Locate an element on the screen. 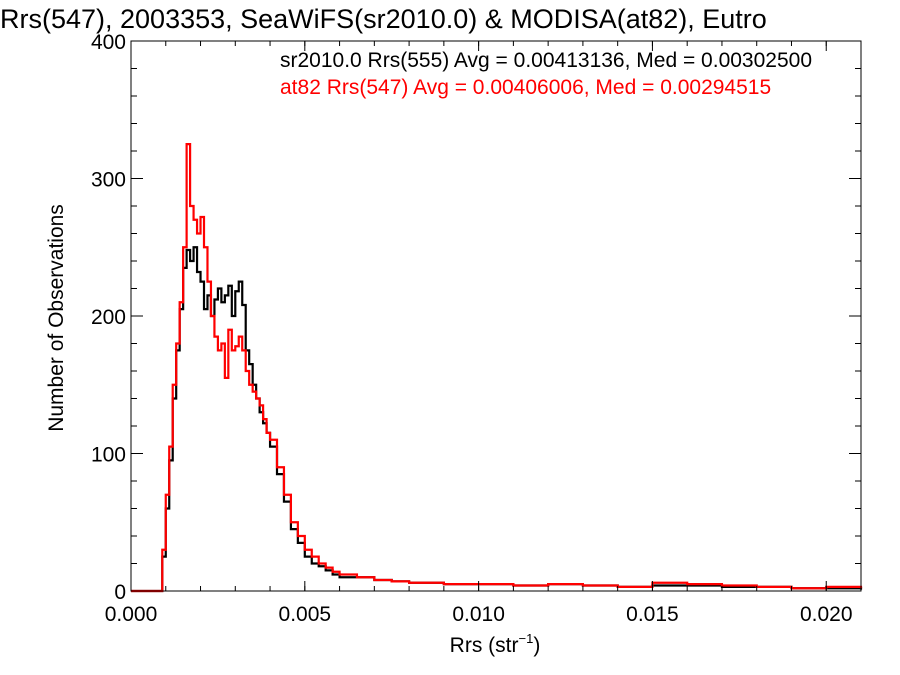 This screenshot has width=900, height=675. x-tick-label: 0.020 is located at coordinates (826, 614).